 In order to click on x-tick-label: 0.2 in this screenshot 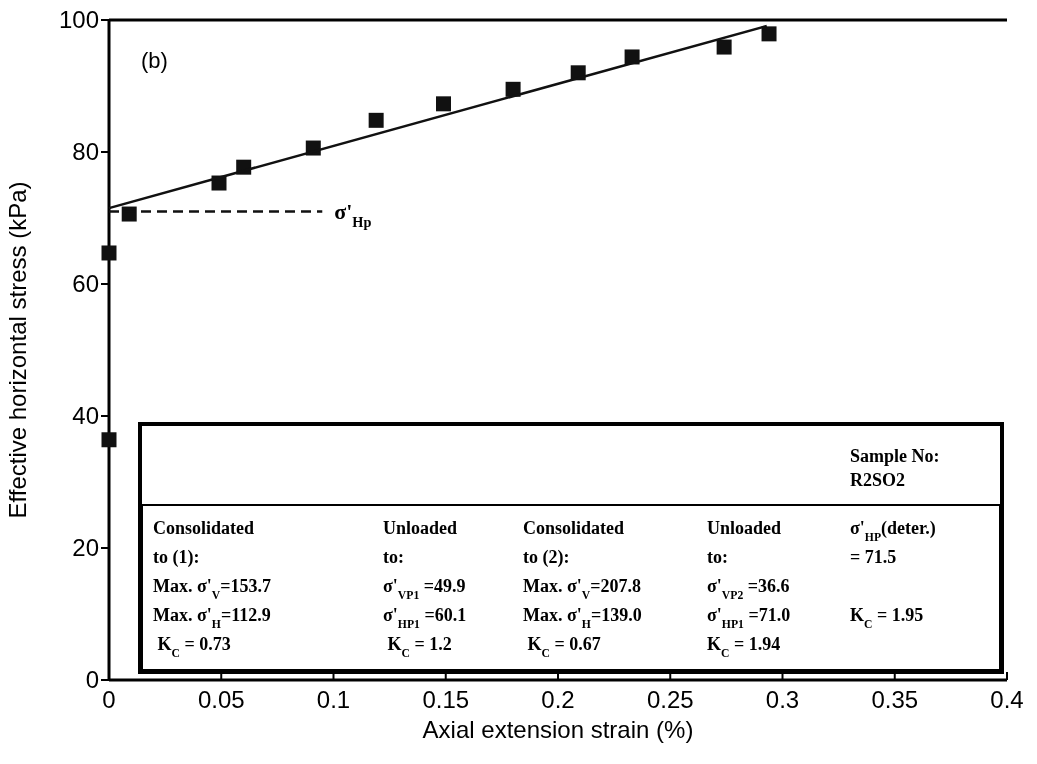, I will do `click(558, 699)`.